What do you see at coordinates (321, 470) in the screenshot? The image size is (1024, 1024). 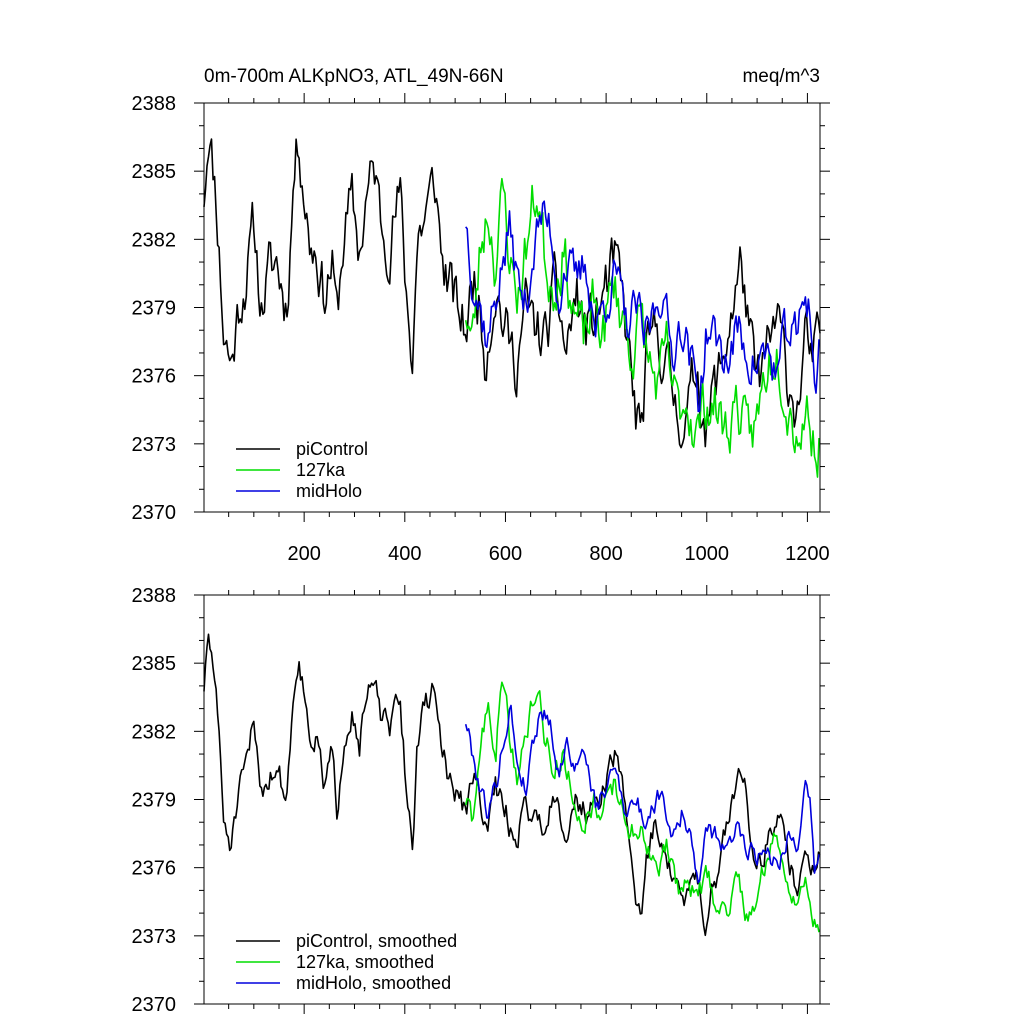 I see `legend-label: 127ka` at bounding box center [321, 470].